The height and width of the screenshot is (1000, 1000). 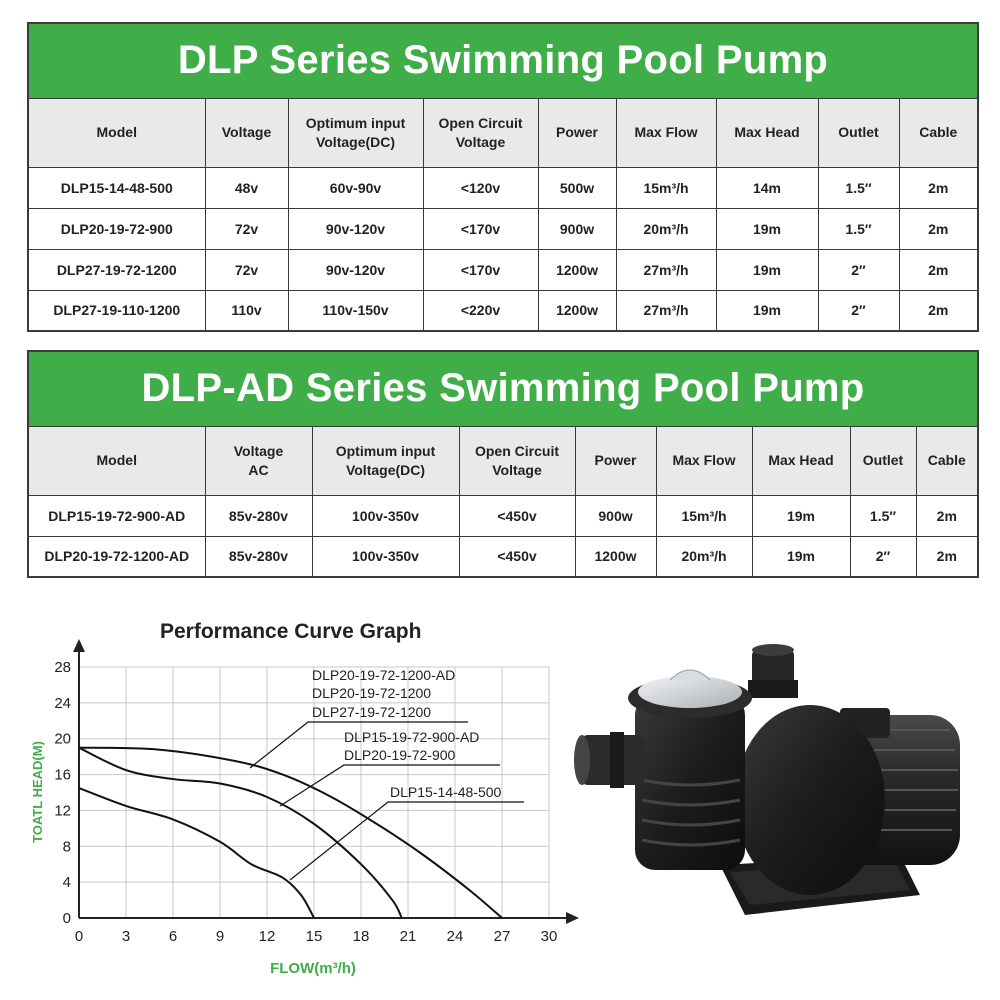 What do you see at coordinates (173, 936) in the screenshot?
I see `x-tick-label: 6` at bounding box center [173, 936].